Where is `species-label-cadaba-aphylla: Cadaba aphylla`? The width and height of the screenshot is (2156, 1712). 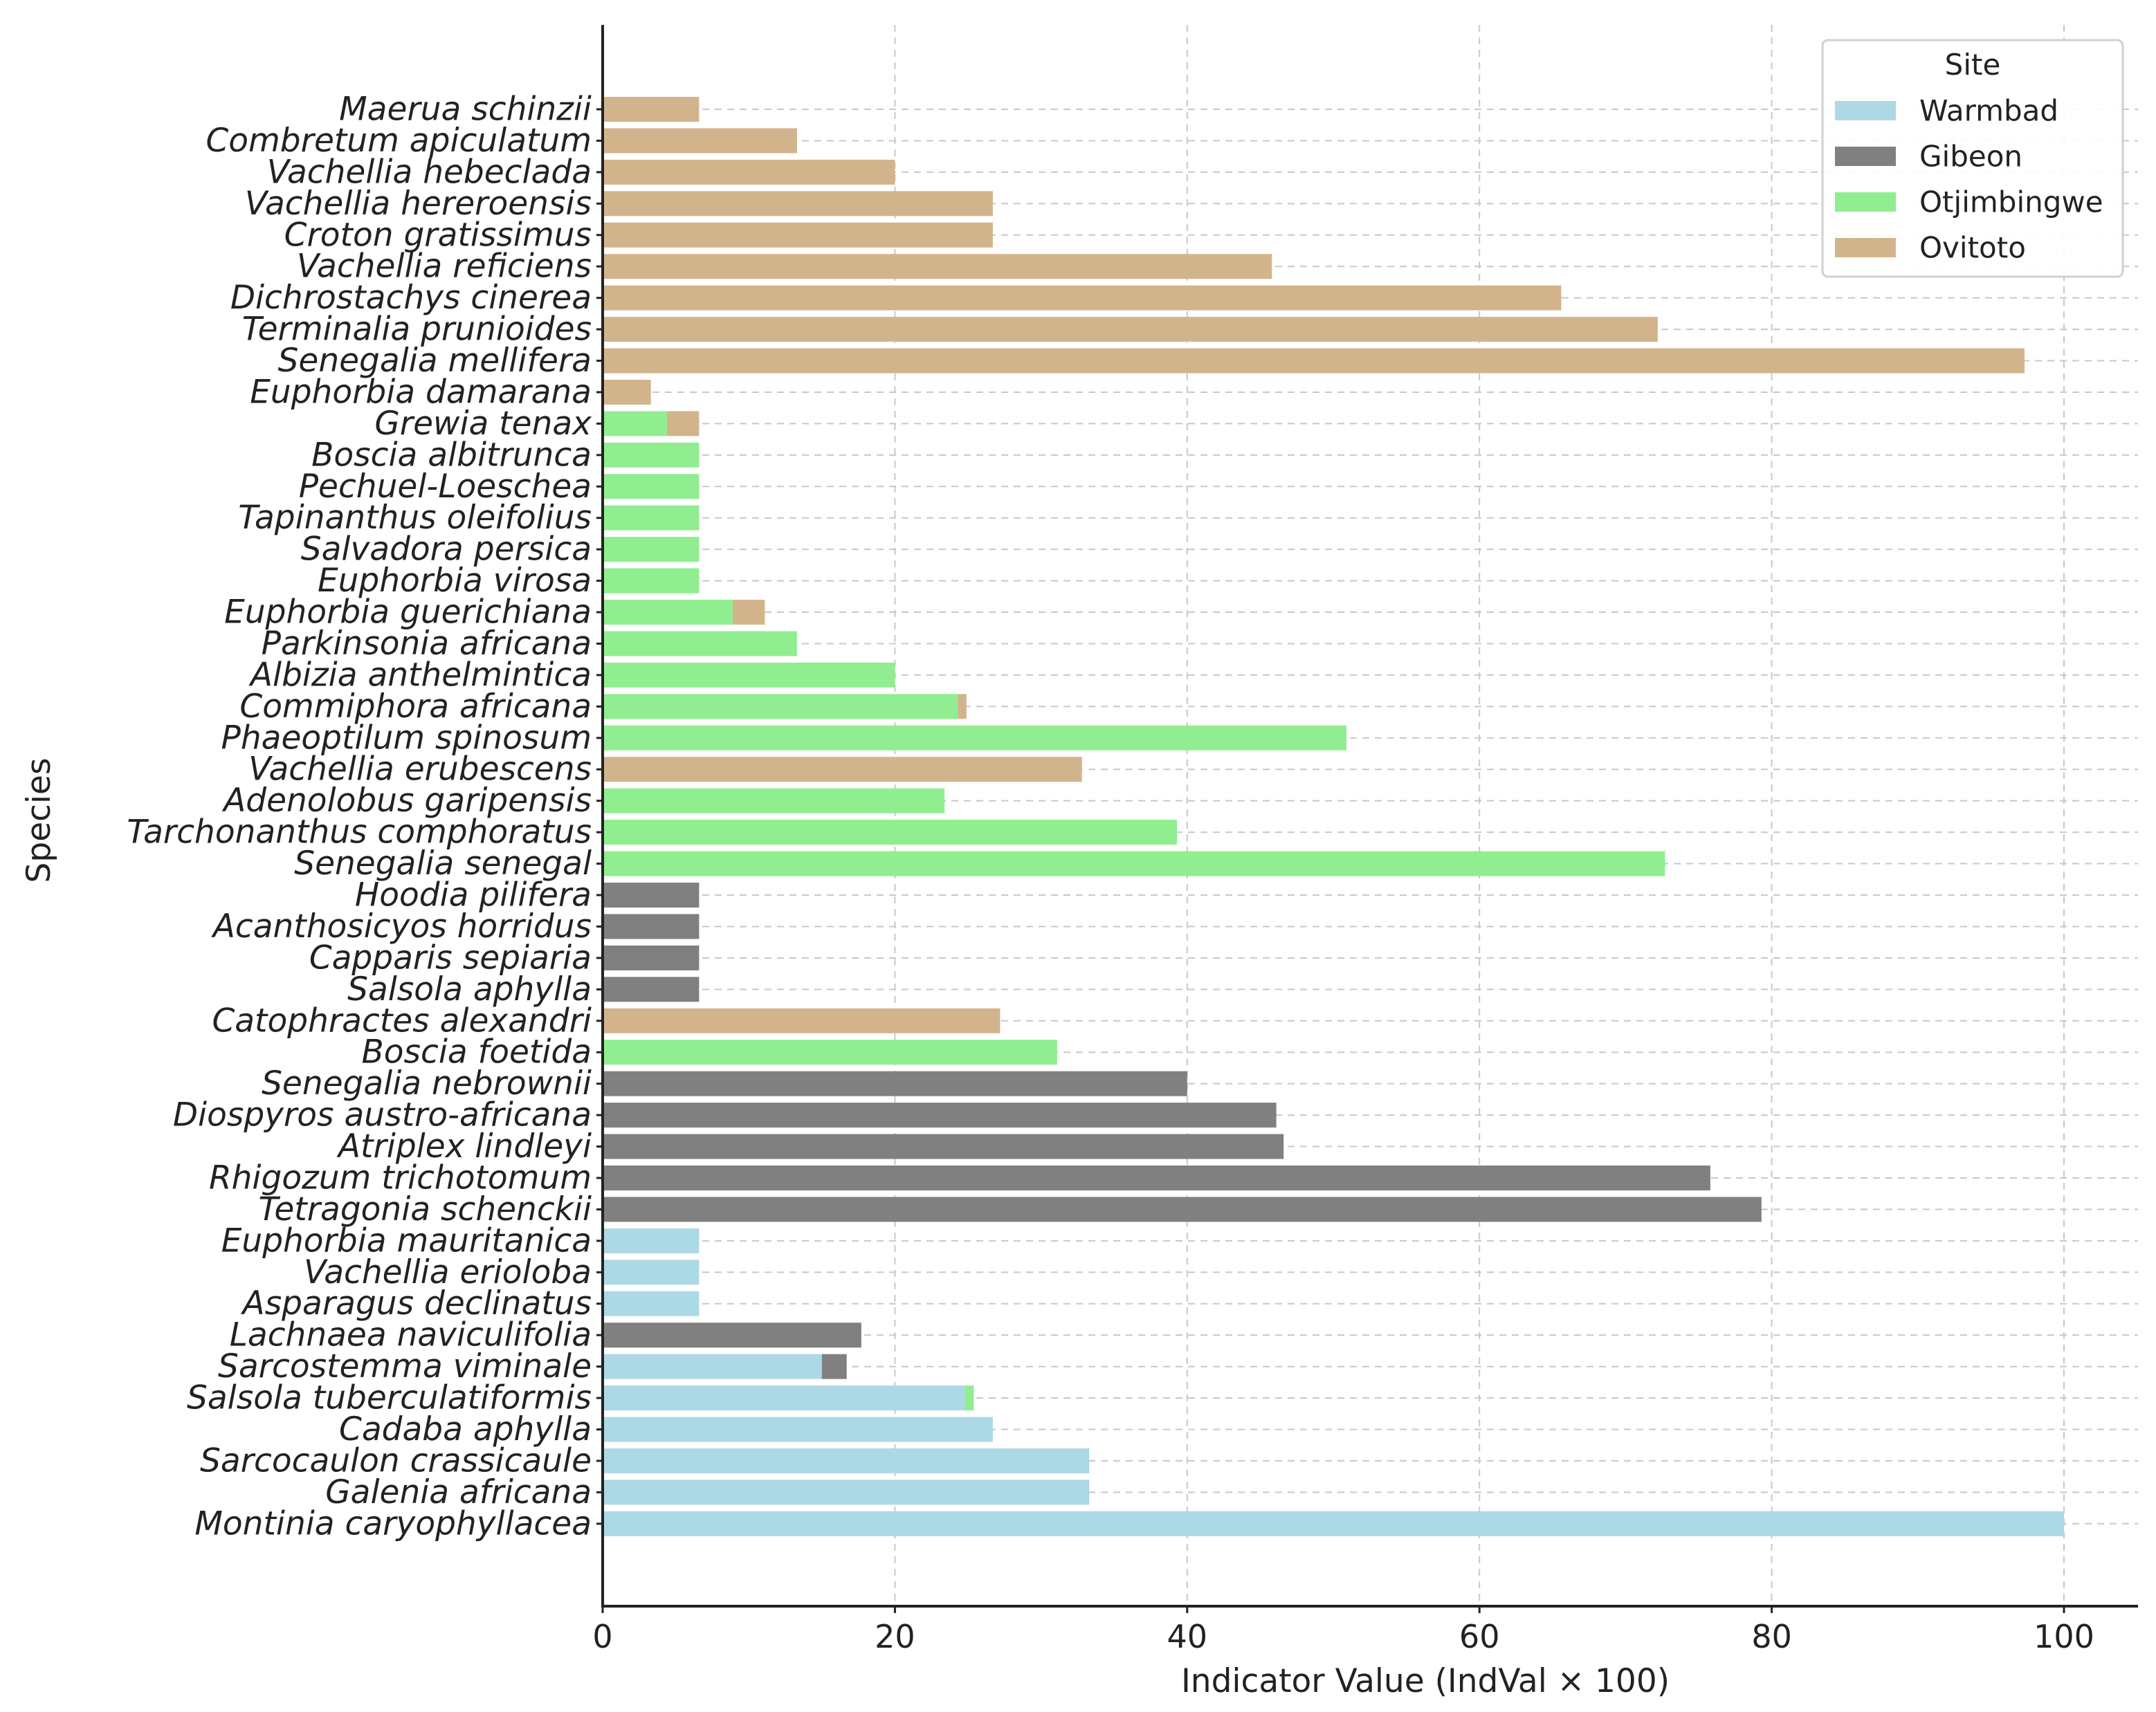
species-label-cadaba-aphylla: Cadaba aphylla is located at coordinates (465, 1429).